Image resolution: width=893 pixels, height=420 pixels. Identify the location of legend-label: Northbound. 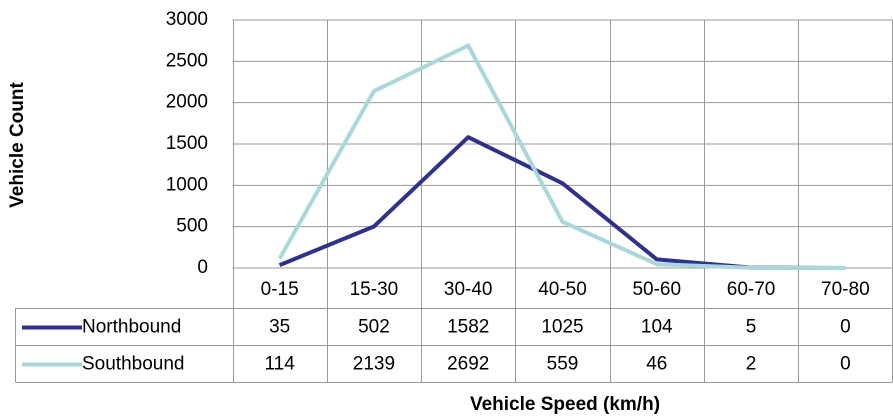
(131, 327).